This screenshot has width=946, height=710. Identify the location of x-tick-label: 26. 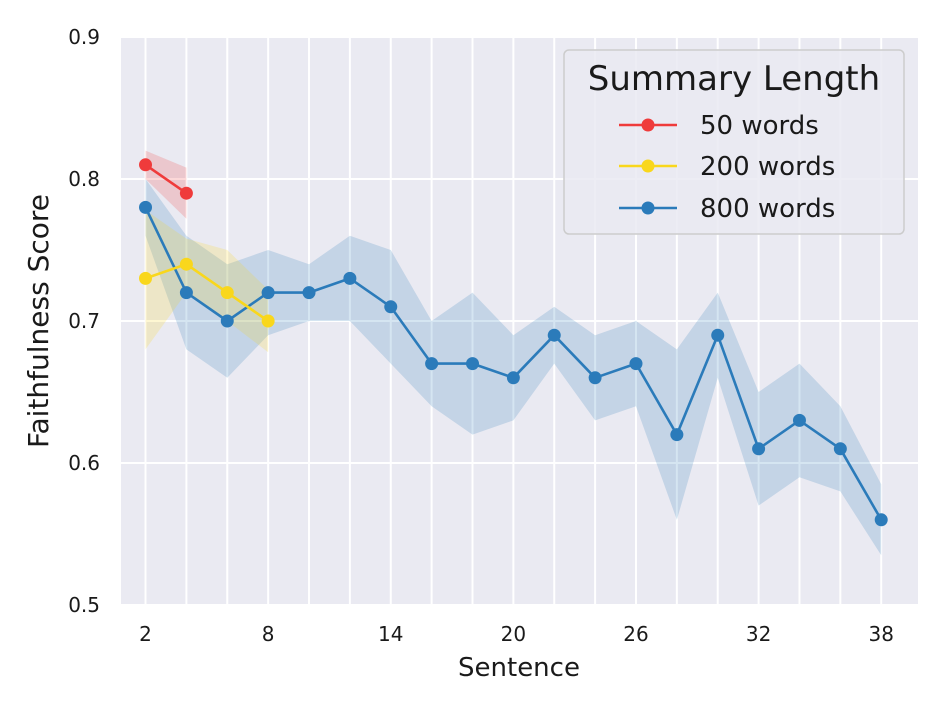
(635, 634).